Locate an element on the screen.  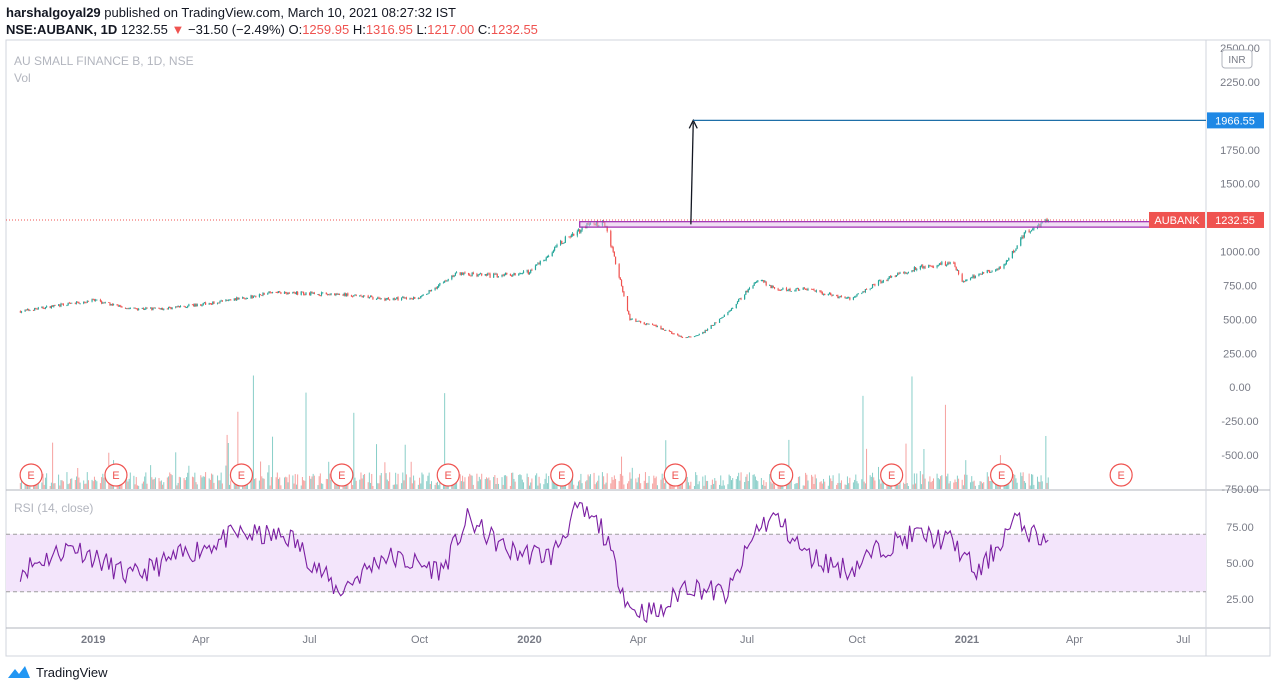
footer-brand-label: TradingView is located at coordinates (72, 672).